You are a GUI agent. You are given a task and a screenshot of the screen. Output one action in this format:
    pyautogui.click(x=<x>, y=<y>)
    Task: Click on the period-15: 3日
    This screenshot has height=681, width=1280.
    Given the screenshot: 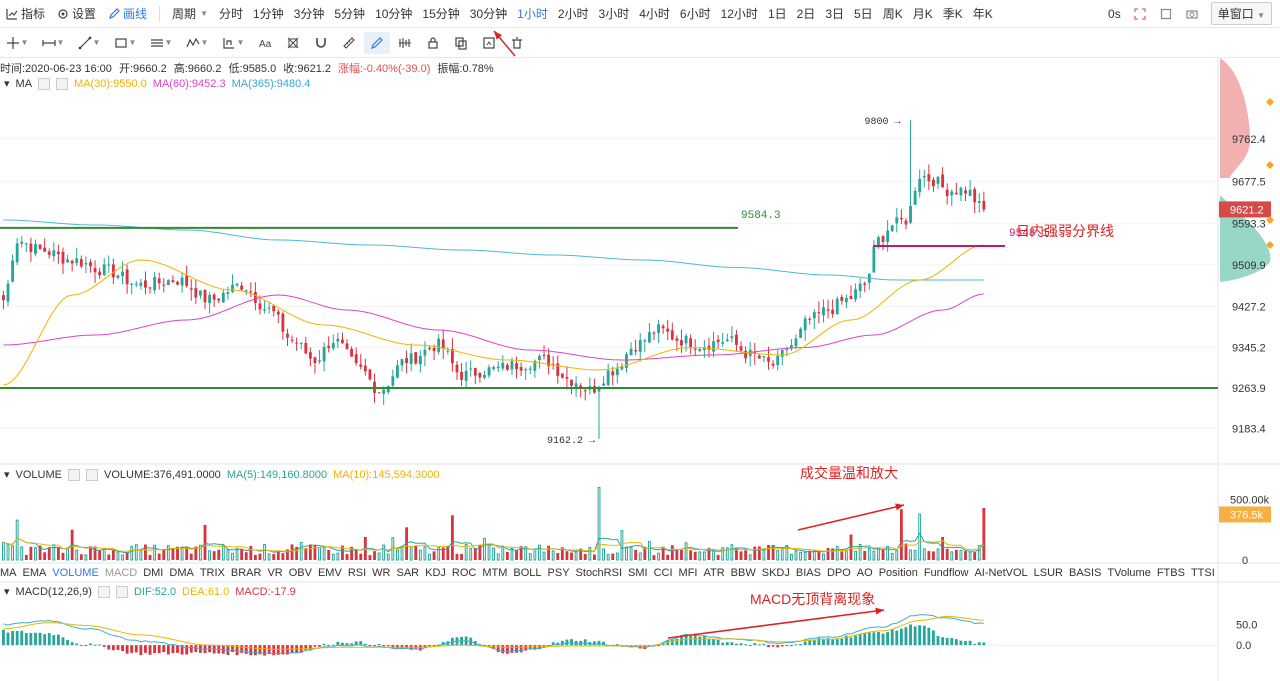 What is the action you would take?
    pyautogui.click(x=834, y=14)
    